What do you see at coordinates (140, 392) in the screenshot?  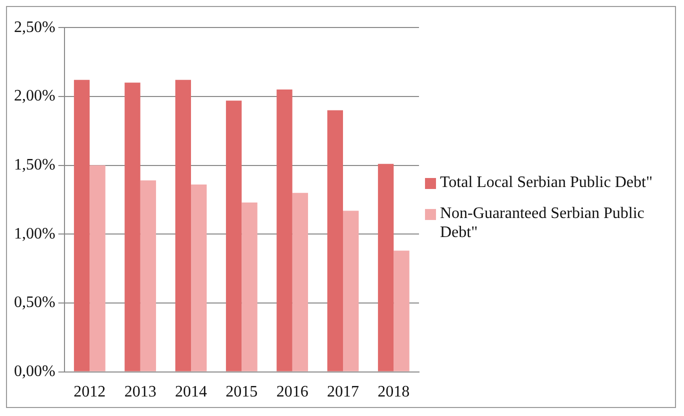 I see `x-tick-label: 2013` at bounding box center [140, 392].